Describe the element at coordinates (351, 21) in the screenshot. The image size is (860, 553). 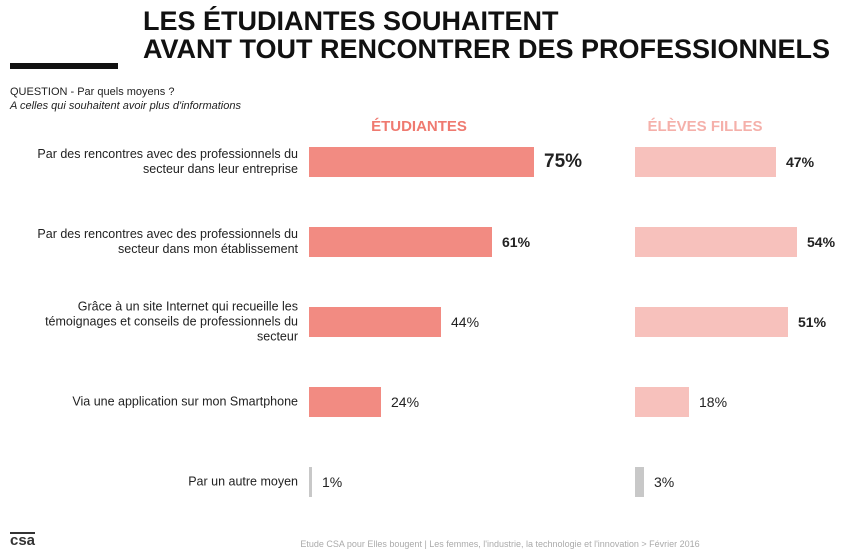
I see `title-line: LES ÉTUDIANTES SOUHAITENT` at that location.